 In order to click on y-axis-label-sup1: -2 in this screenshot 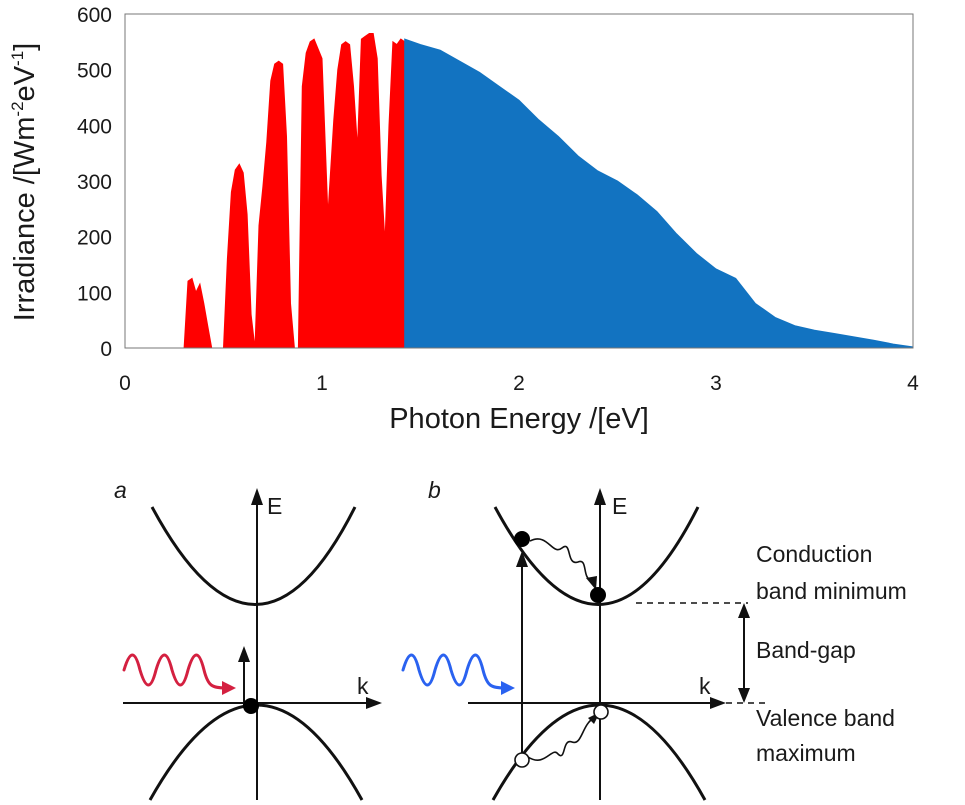, I will do `click(17, 108)`.